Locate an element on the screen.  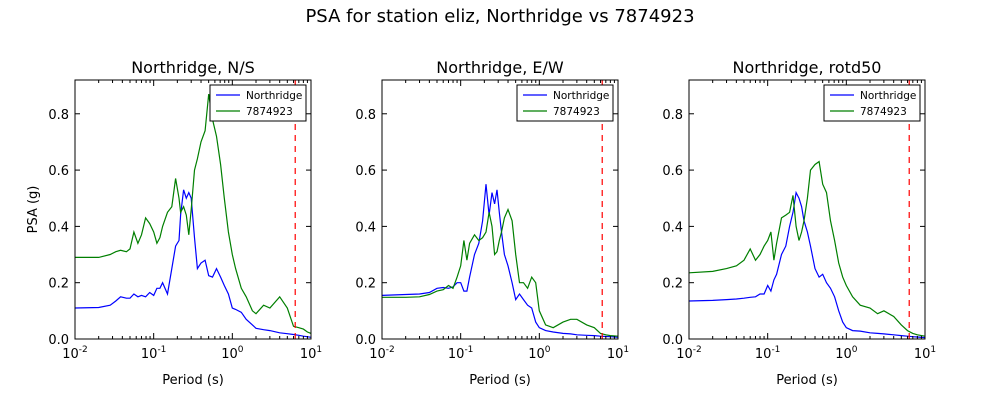
chart-title: Northridge, N/S is located at coordinates (193, 67).